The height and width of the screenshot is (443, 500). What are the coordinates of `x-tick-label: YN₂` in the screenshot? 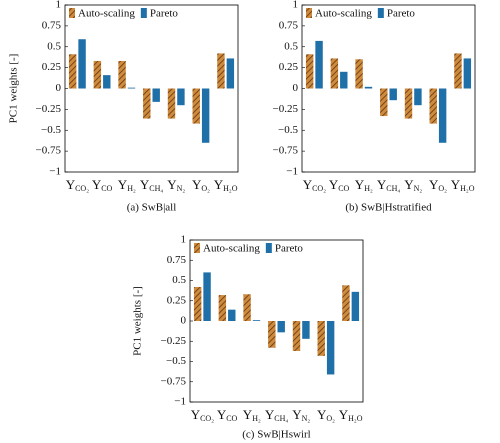 It's located at (413, 185).